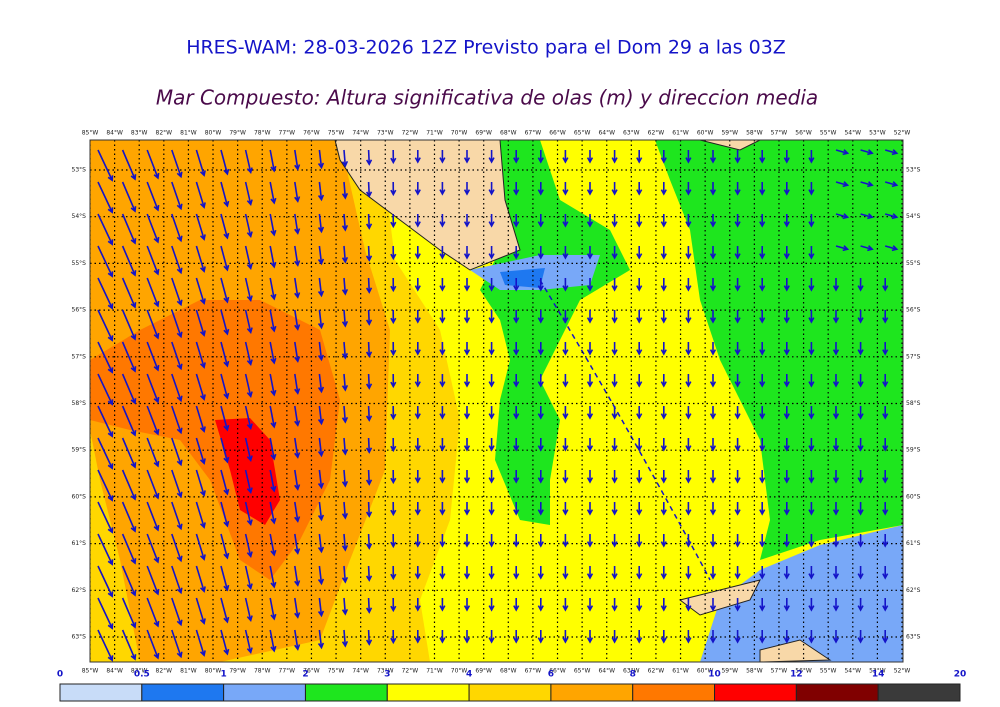 This screenshot has height=707, width=1000. I want to click on lon-label: 55°W, so click(828, 133).